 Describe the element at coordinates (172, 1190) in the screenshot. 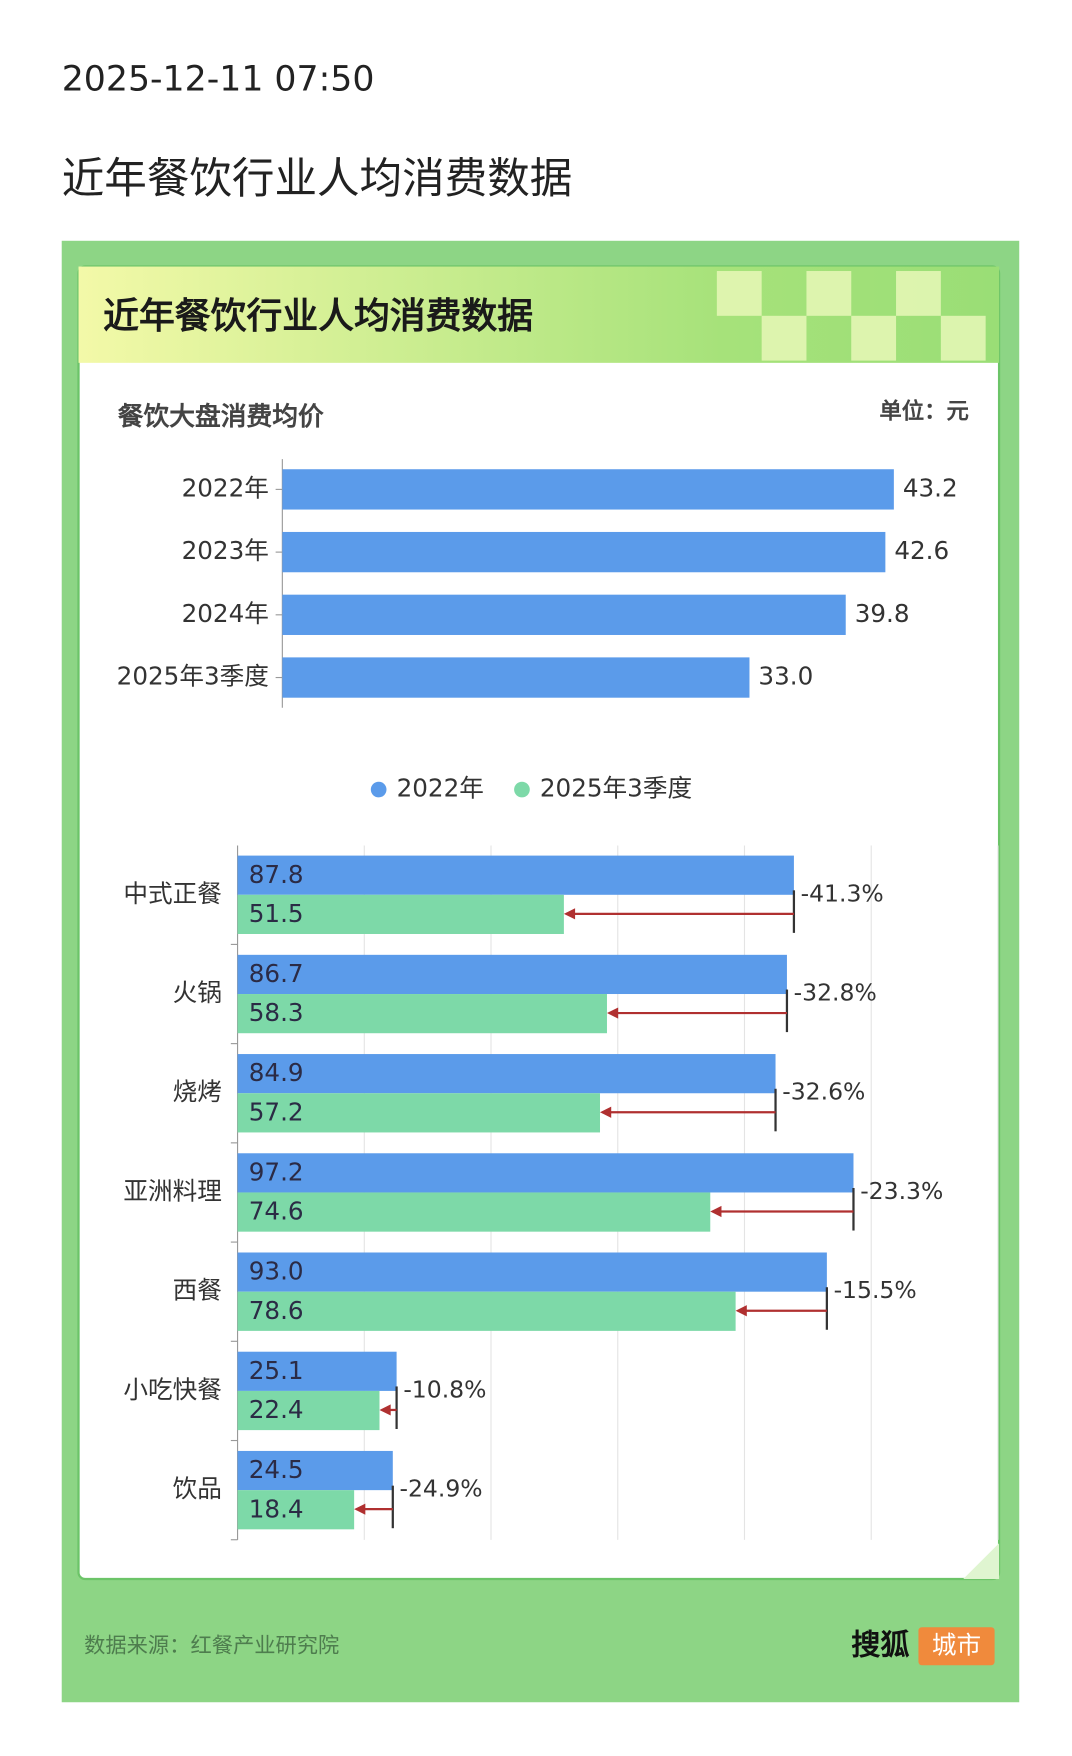

I see `category-label: 亚洲料理` at that location.